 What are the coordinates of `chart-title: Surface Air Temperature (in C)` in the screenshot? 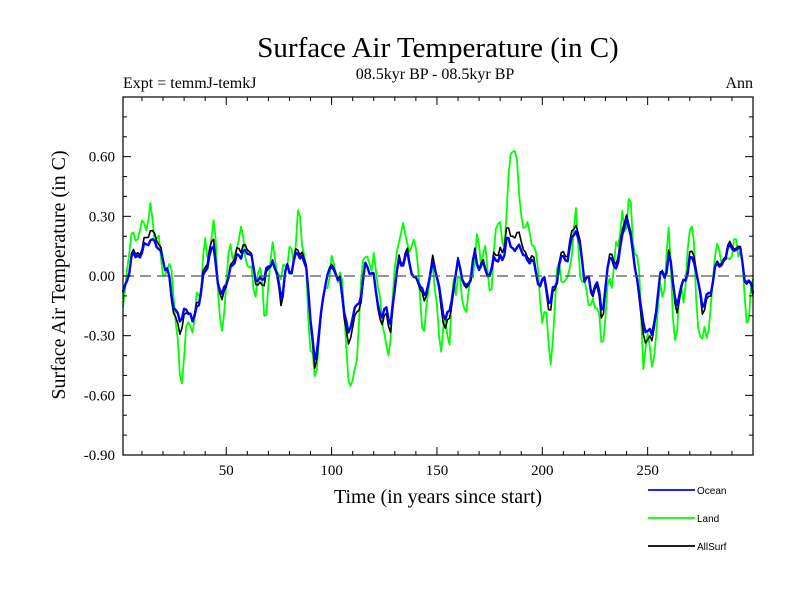 It's located at (437, 48).